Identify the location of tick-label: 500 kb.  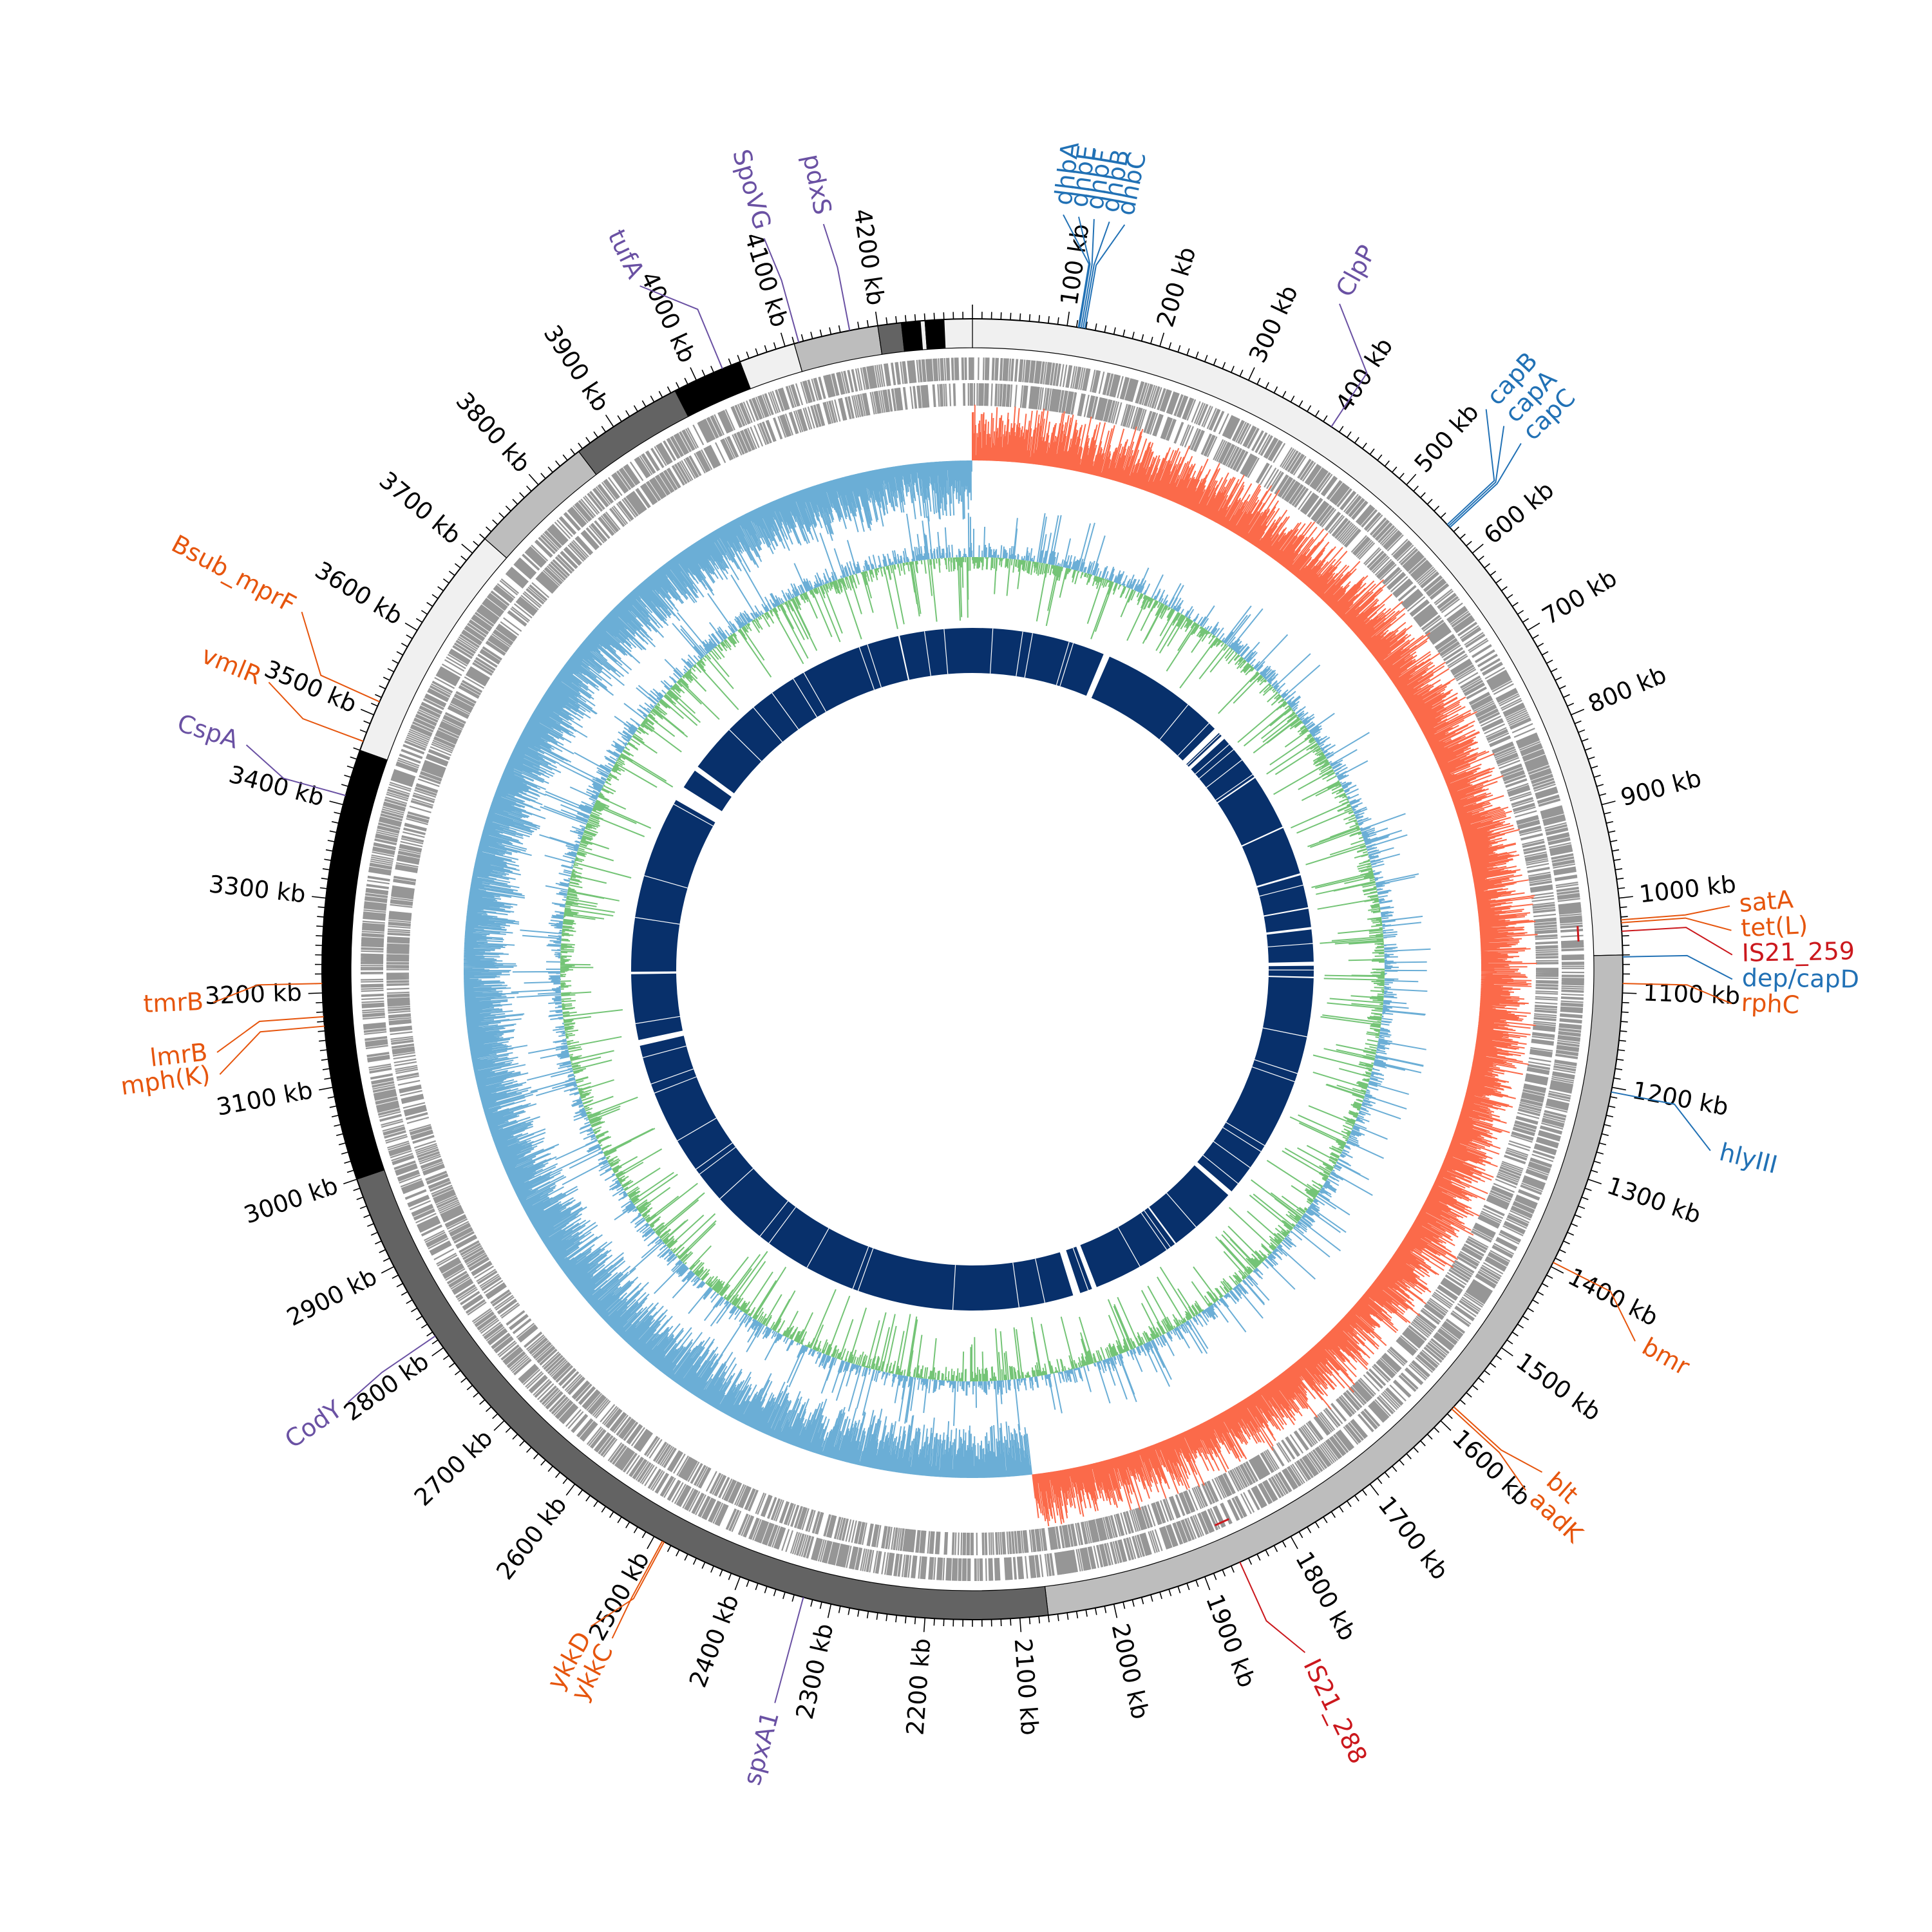
(1446, 438).